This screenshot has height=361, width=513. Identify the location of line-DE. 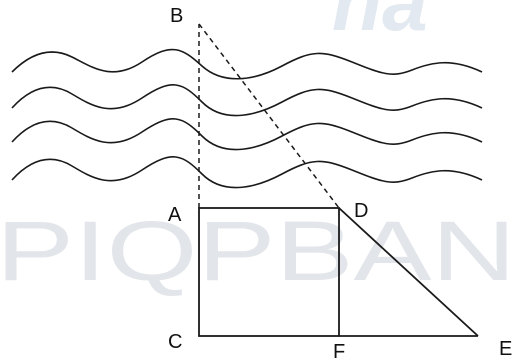
(408, 272).